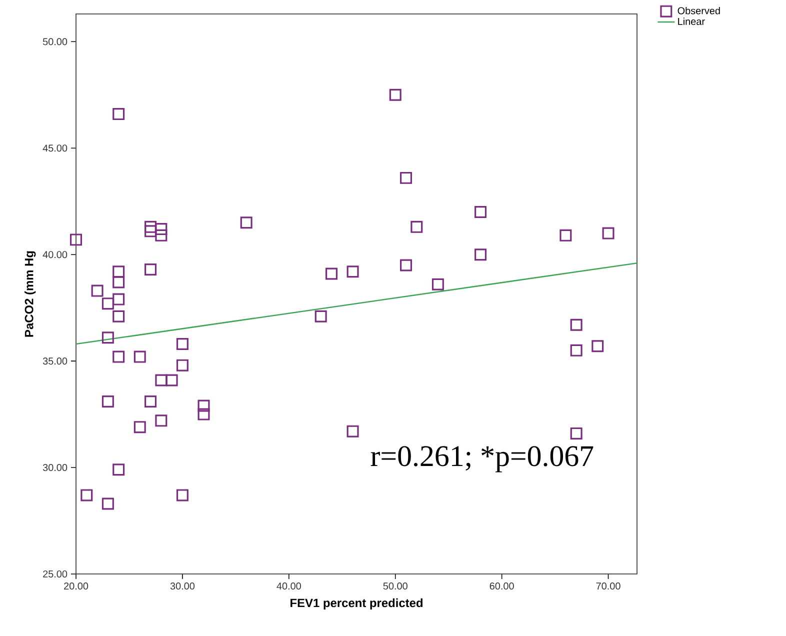 This screenshot has height=636, width=786. What do you see at coordinates (288, 586) in the screenshot?
I see `x-tick-label: 40.00` at bounding box center [288, 586].